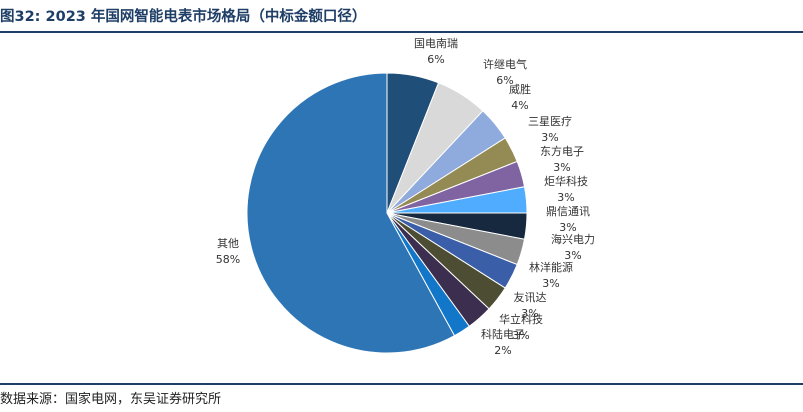  What do you see at coordinates (503, 334) in the screenshot?
I see `slice-name-label: 科陆电子` at bounding box center [503, 334].